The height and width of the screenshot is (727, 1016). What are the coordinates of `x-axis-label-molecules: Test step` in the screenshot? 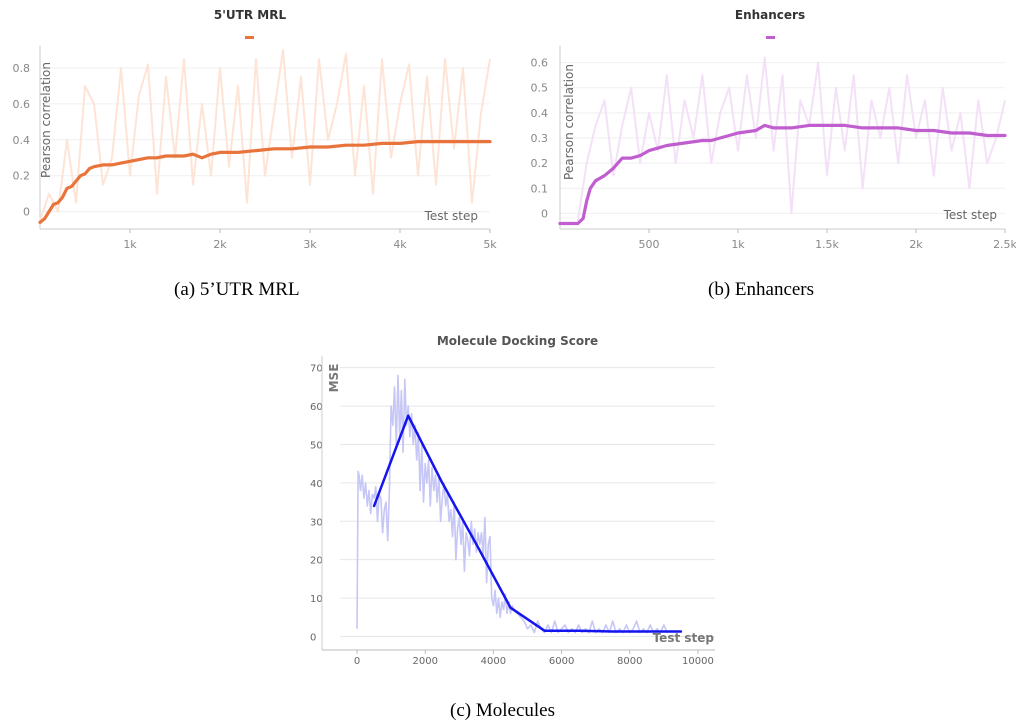 It's located at (684, 638).